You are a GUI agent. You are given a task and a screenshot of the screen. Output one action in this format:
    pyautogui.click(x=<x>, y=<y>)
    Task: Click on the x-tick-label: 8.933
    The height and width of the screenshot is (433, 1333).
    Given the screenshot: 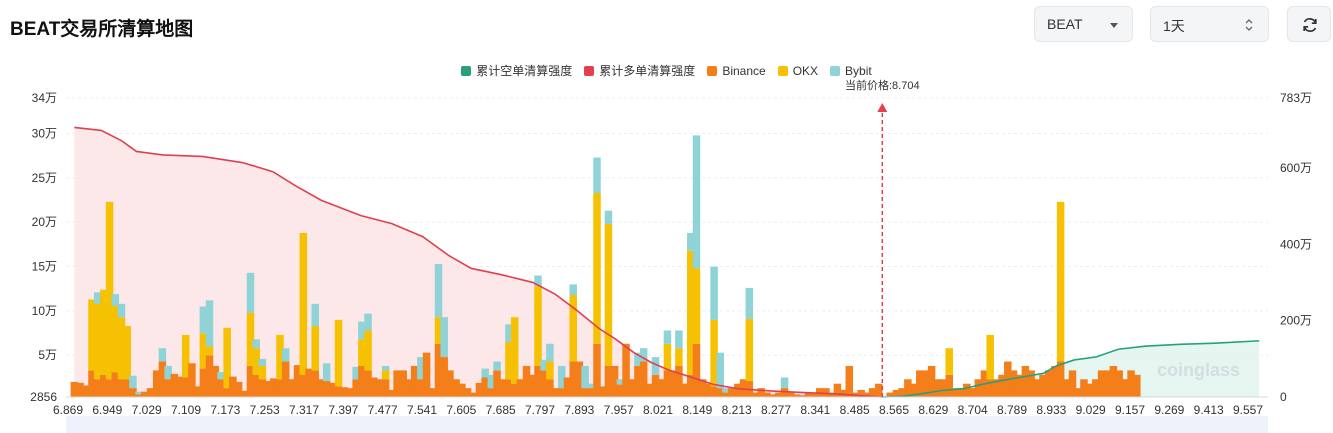 What is the action you would take?
    pyautogui.click(x=1051, y=410)
    